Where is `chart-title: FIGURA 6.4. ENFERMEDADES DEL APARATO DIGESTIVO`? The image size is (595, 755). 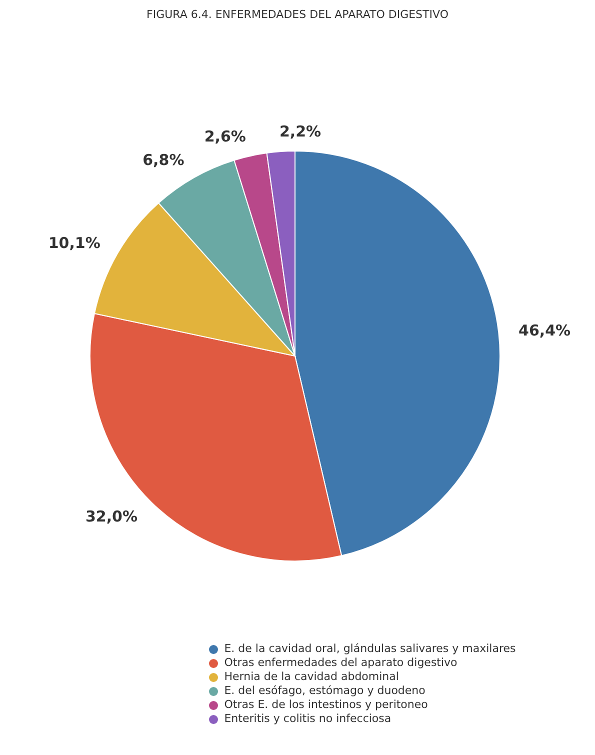
chart-title: FIGURA 6.4. ENFERMEDADES DEL APARATO DIGESTIVO is located at coordinates (298, 14).